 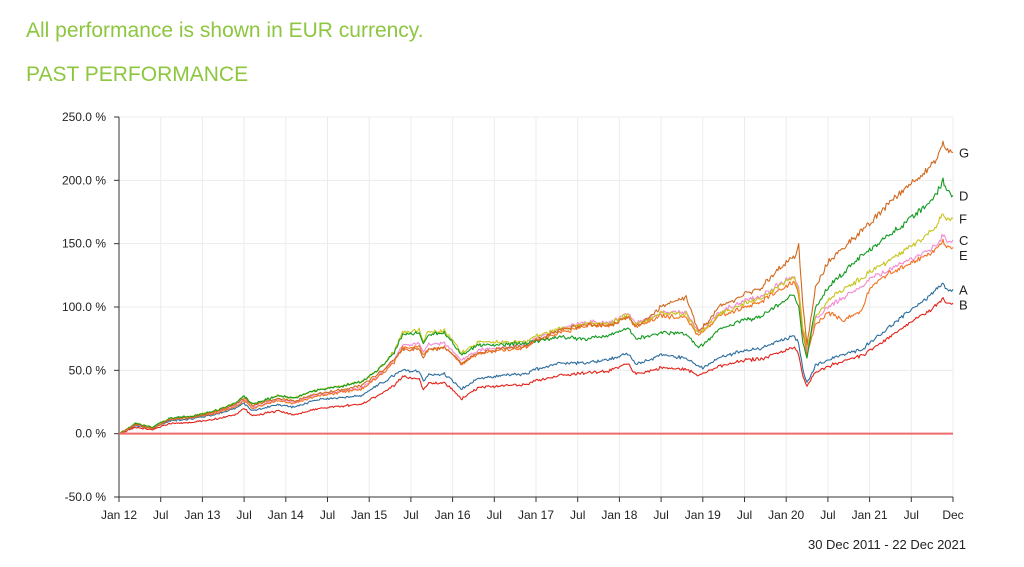 I want to click on date-range-label: 30 Dec 2011 - 22 Dec 2021, so click(x=886, y=544).